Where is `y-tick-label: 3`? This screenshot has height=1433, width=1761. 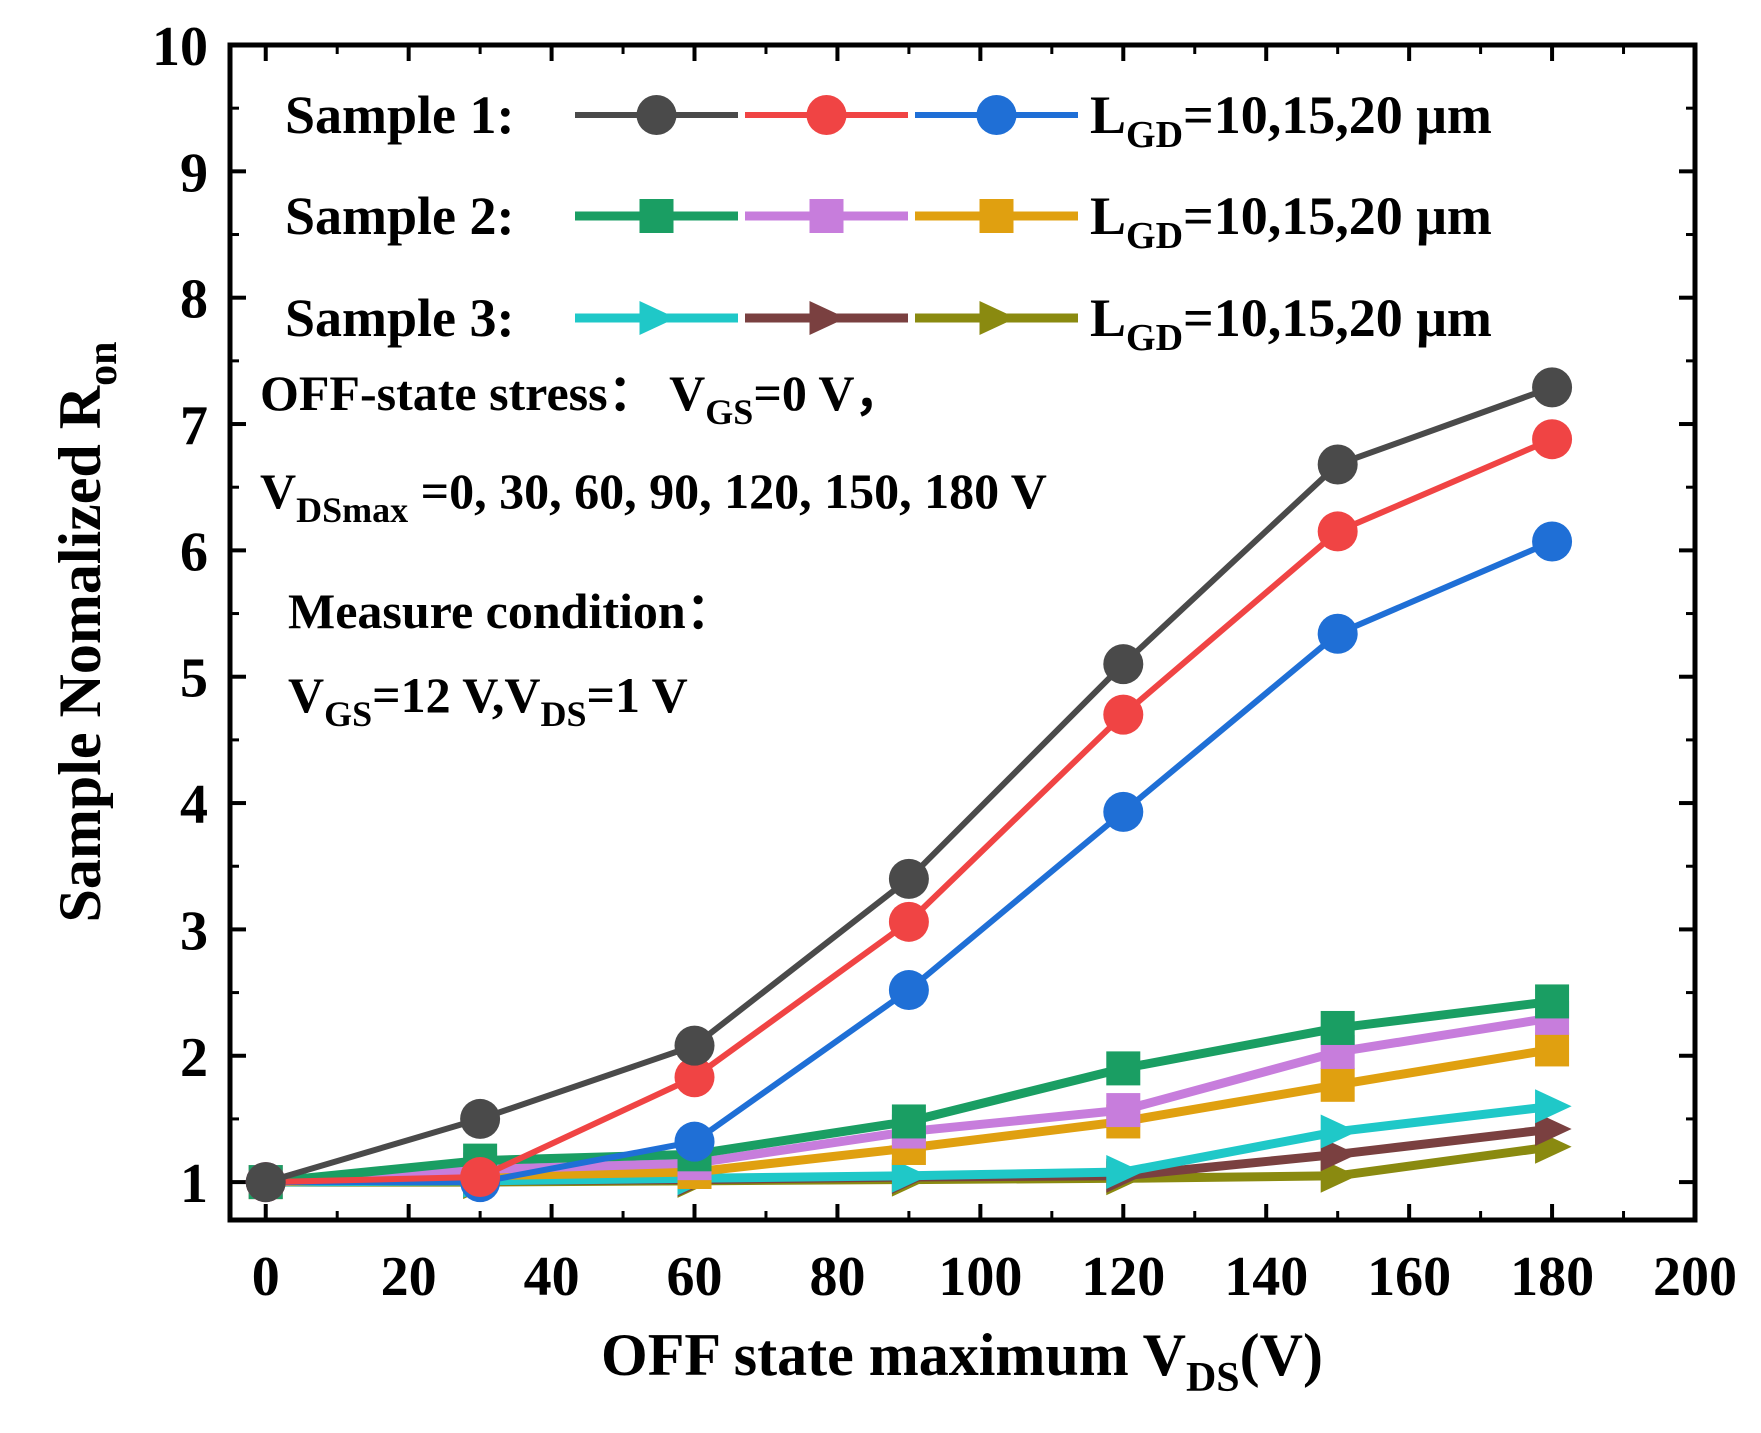 y-tick-label: 3 is located at coordinates (194, 931).